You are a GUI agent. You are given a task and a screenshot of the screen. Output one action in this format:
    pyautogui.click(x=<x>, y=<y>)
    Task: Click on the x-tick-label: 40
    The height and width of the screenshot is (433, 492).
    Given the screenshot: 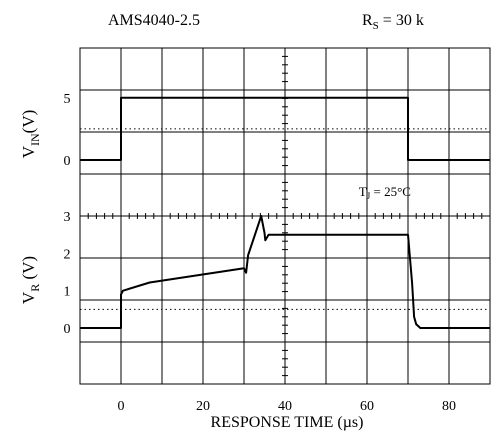 What is the action you would take?
    pyautogui.click(x=285, y=406)
    